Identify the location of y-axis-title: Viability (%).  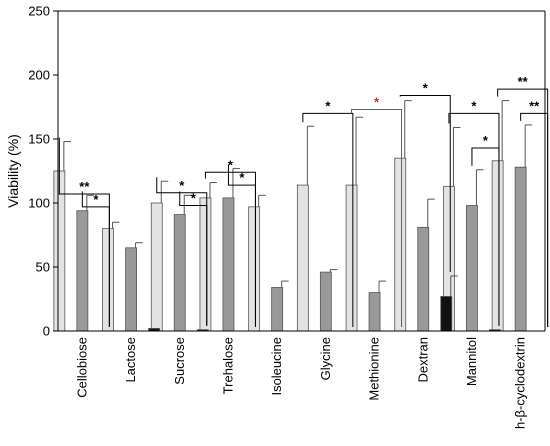
(13, 171).